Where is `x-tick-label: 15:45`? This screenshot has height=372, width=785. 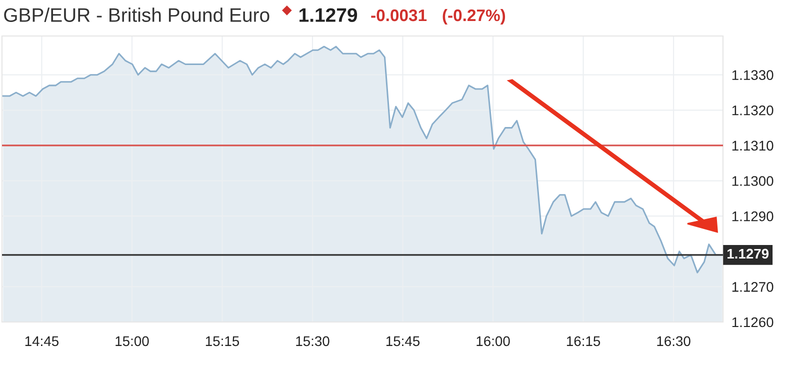
x-tick-label: 15:45 is located at coordinates (403, 341).